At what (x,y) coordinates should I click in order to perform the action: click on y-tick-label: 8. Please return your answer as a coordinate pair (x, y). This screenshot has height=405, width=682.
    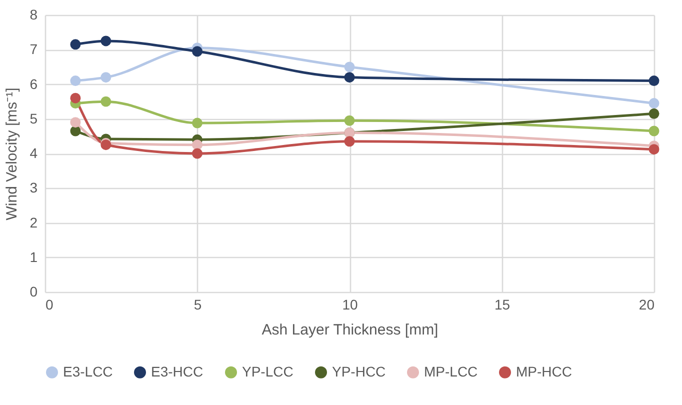
    Looking at the image, I should click on (34, 14).